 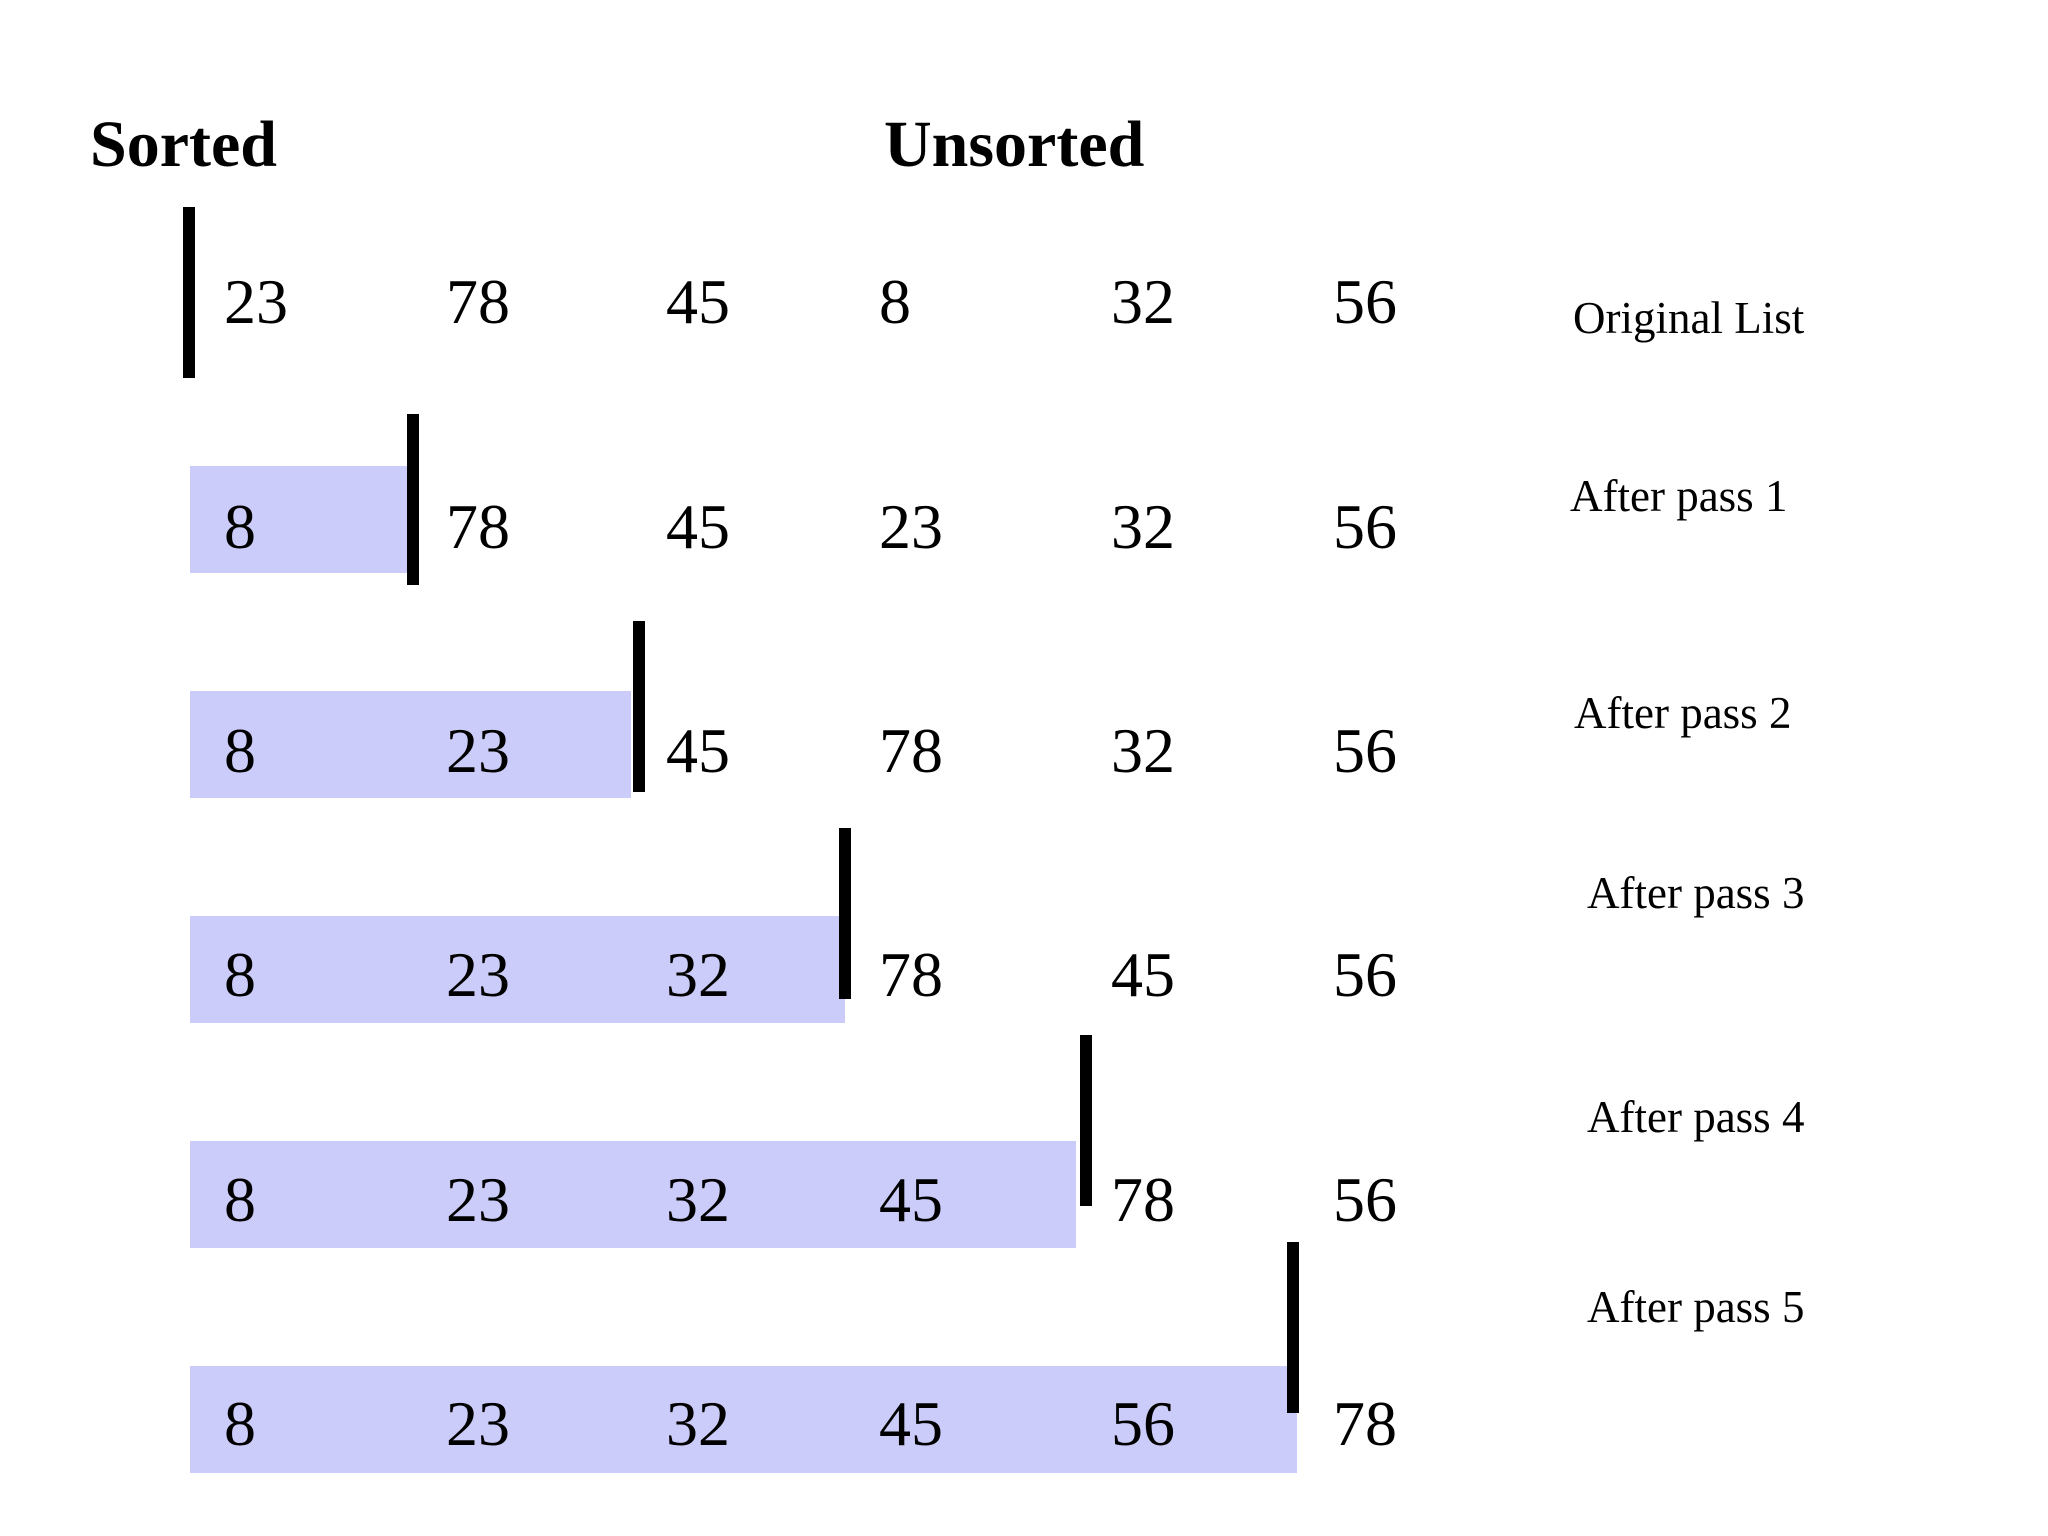 What do you see at coordinates (1695, 1307) in the screenshot?
I see `pass-label: After pass 5` at bounding box center [1695, 1307].